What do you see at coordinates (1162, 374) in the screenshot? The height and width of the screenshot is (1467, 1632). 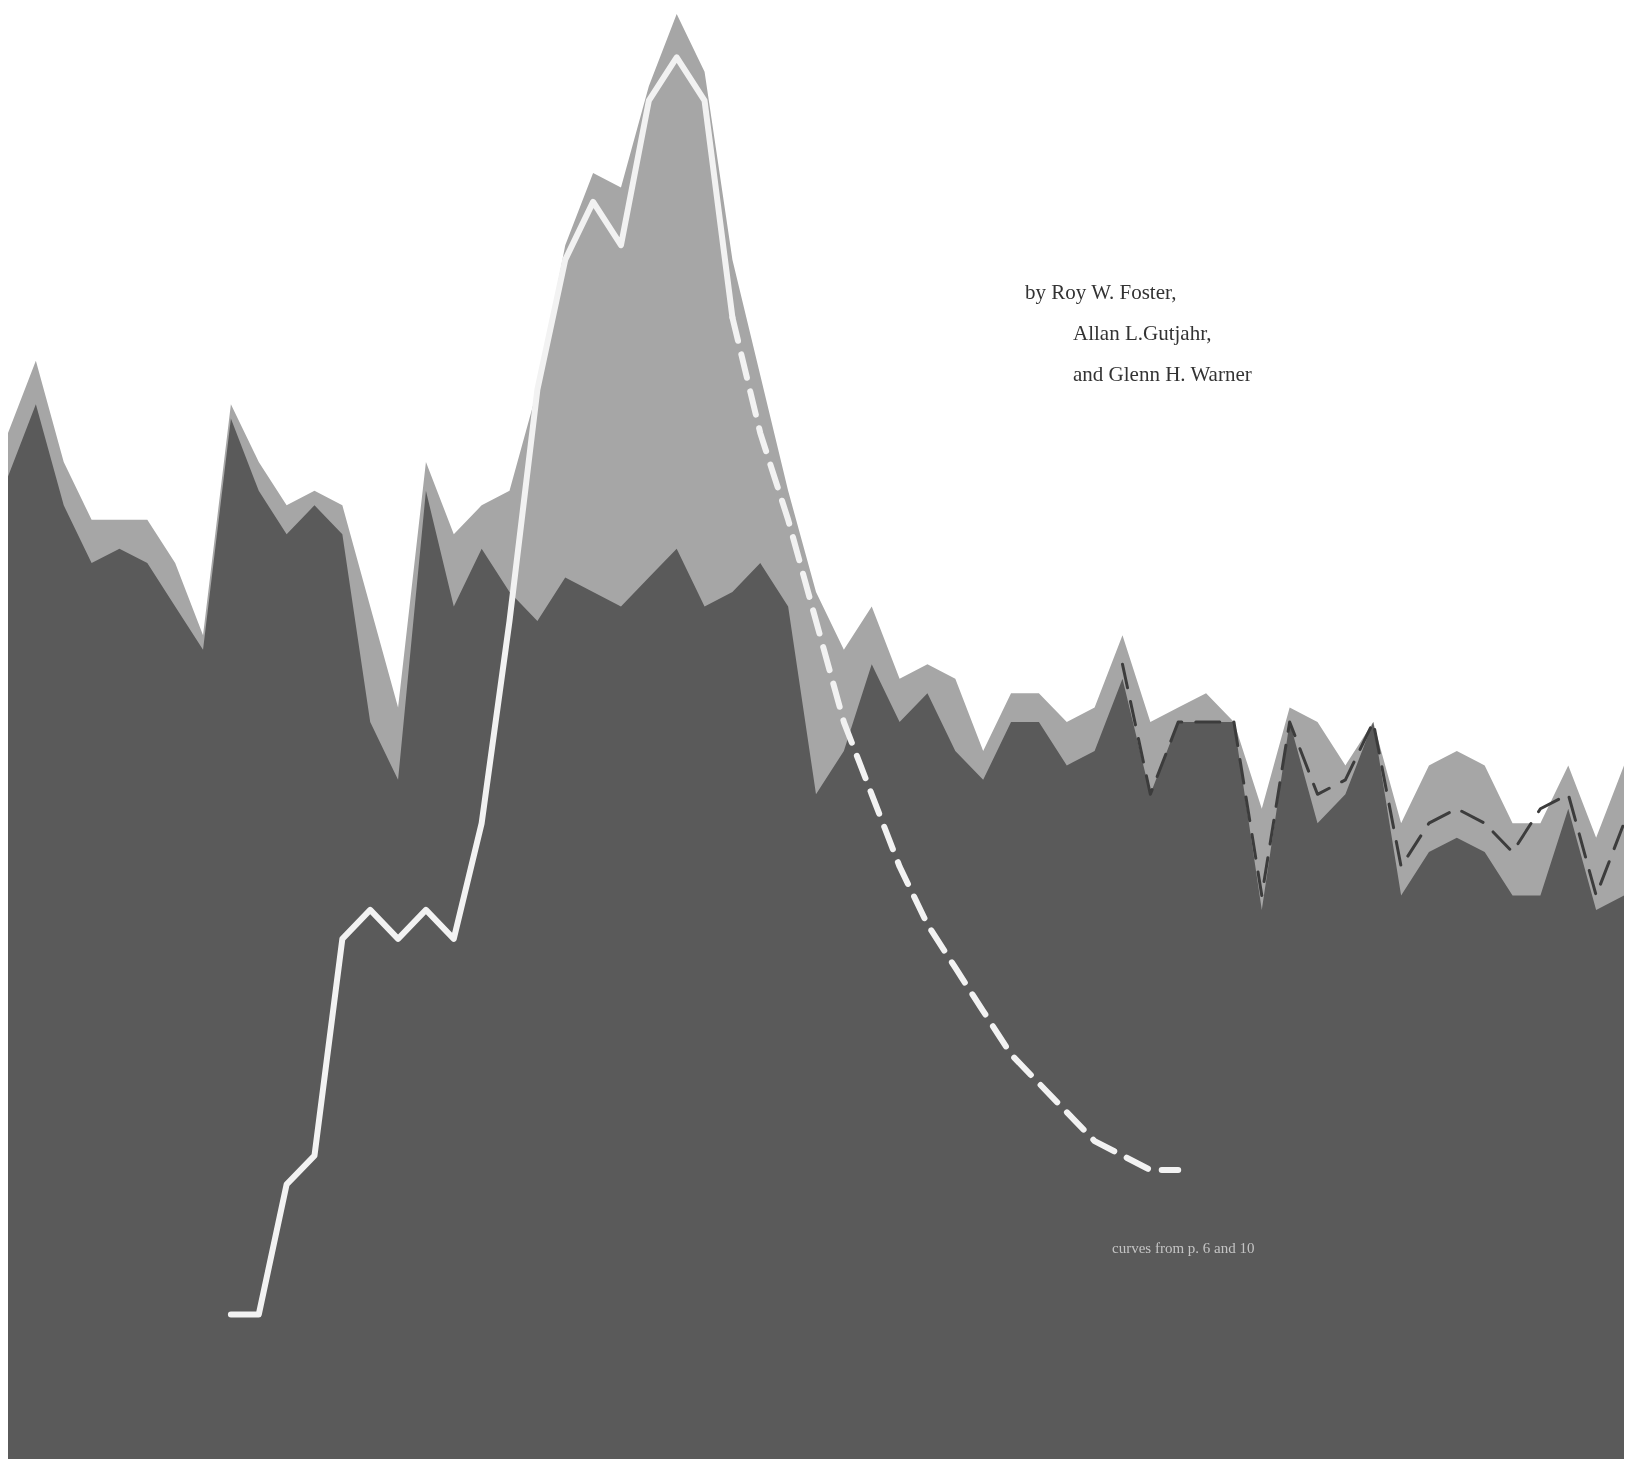 I see `annotation: and Glenn H. Warner` at bounding box center [1162, 374].